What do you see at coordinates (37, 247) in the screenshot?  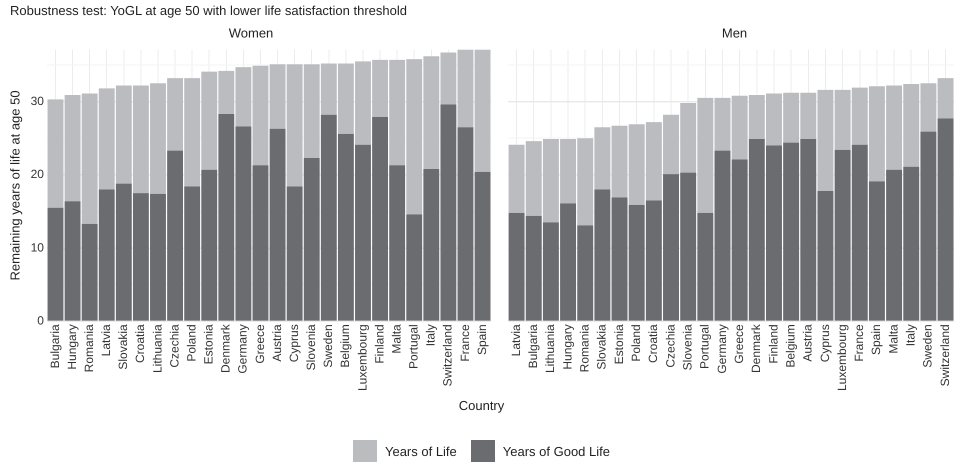 I see `y-tick-label: 10` at bounding box center [37, 247].